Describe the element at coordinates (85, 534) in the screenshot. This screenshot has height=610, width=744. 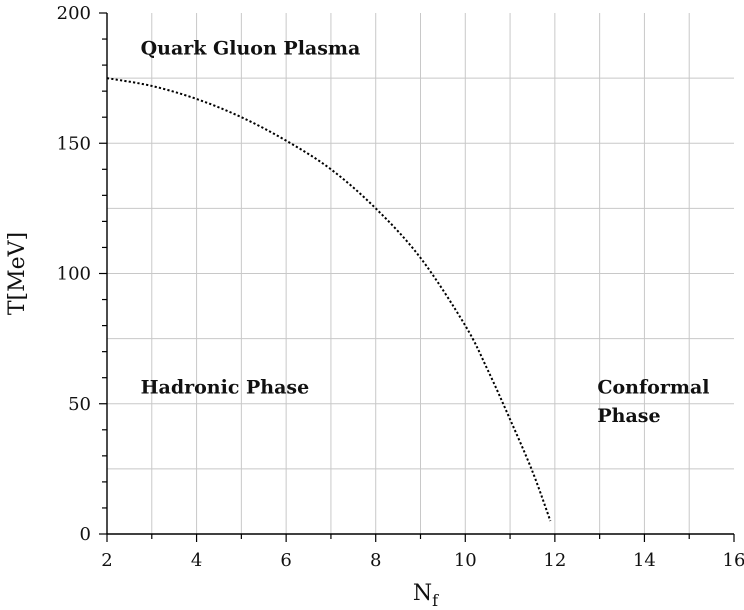
I see `y-tick-label: 0` at that location.